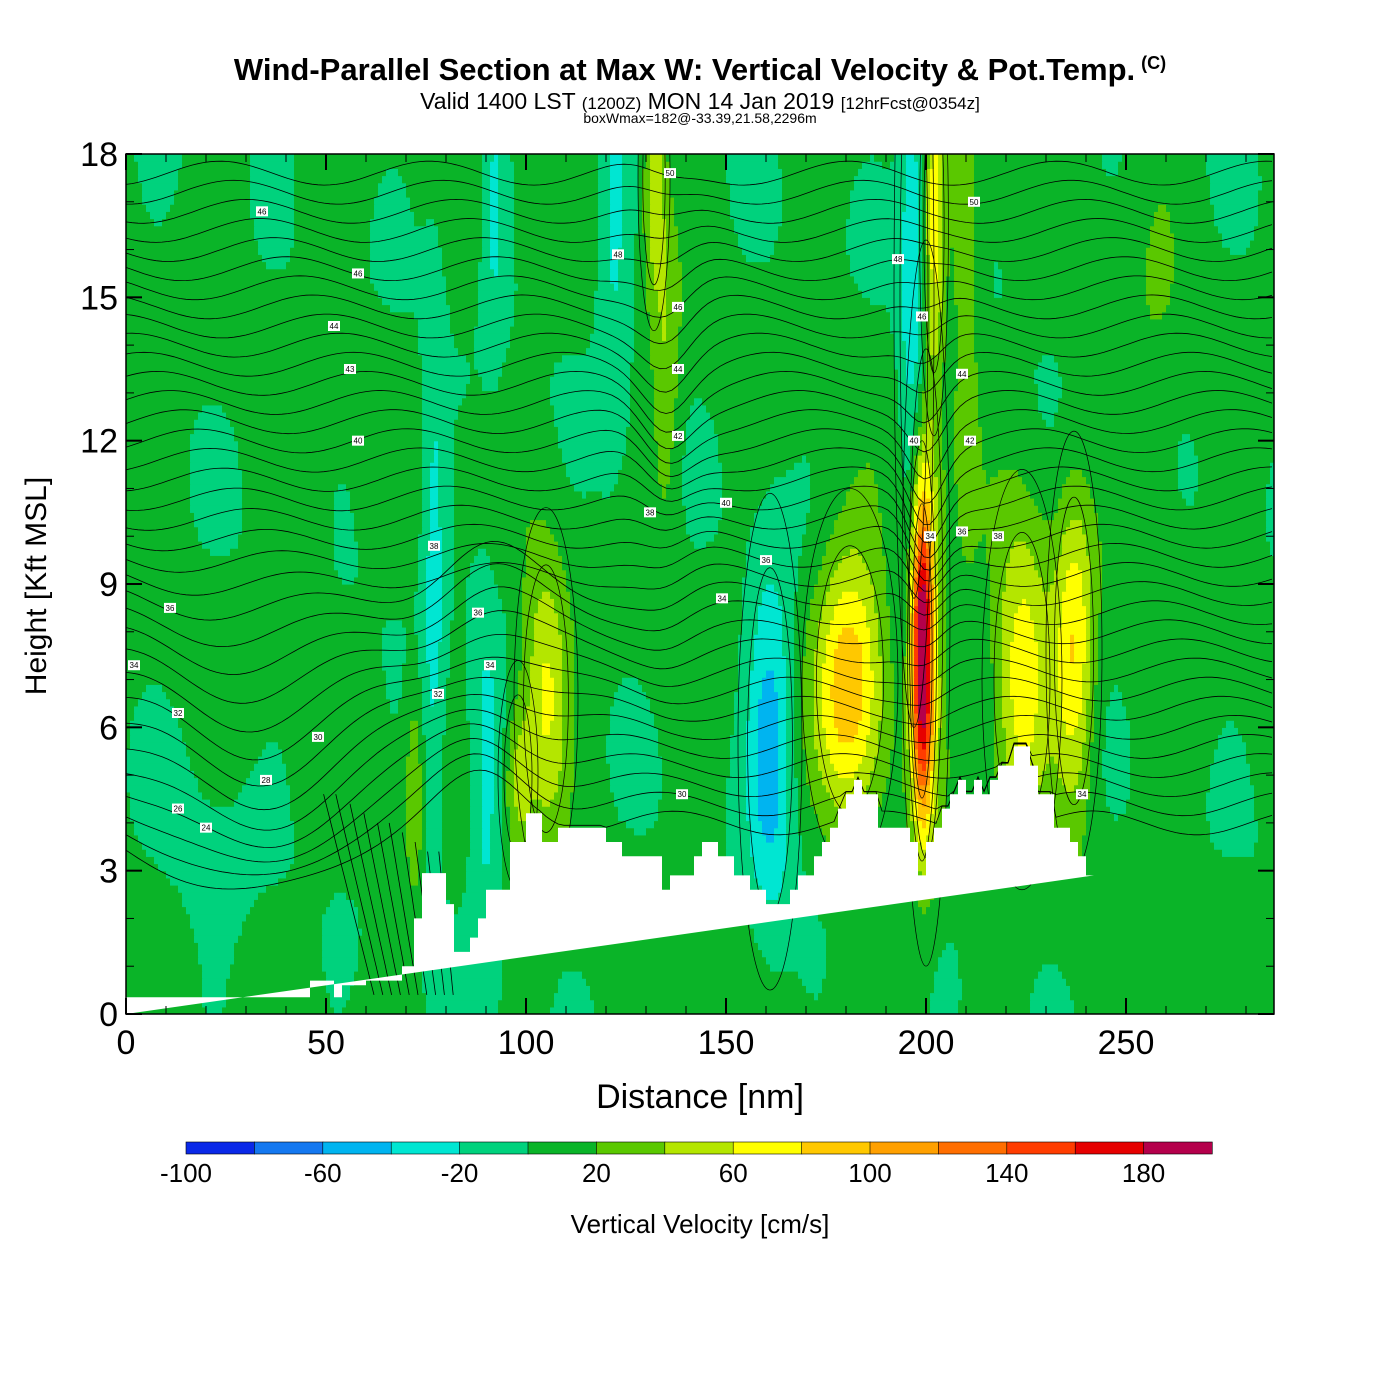 Image resolution: width=1400 pixels, height=1400 pixels. What do you see at coordinates (1082, 794) in the screenshot?
I see `contour-label: 34` at bounding box center [1082, 794].